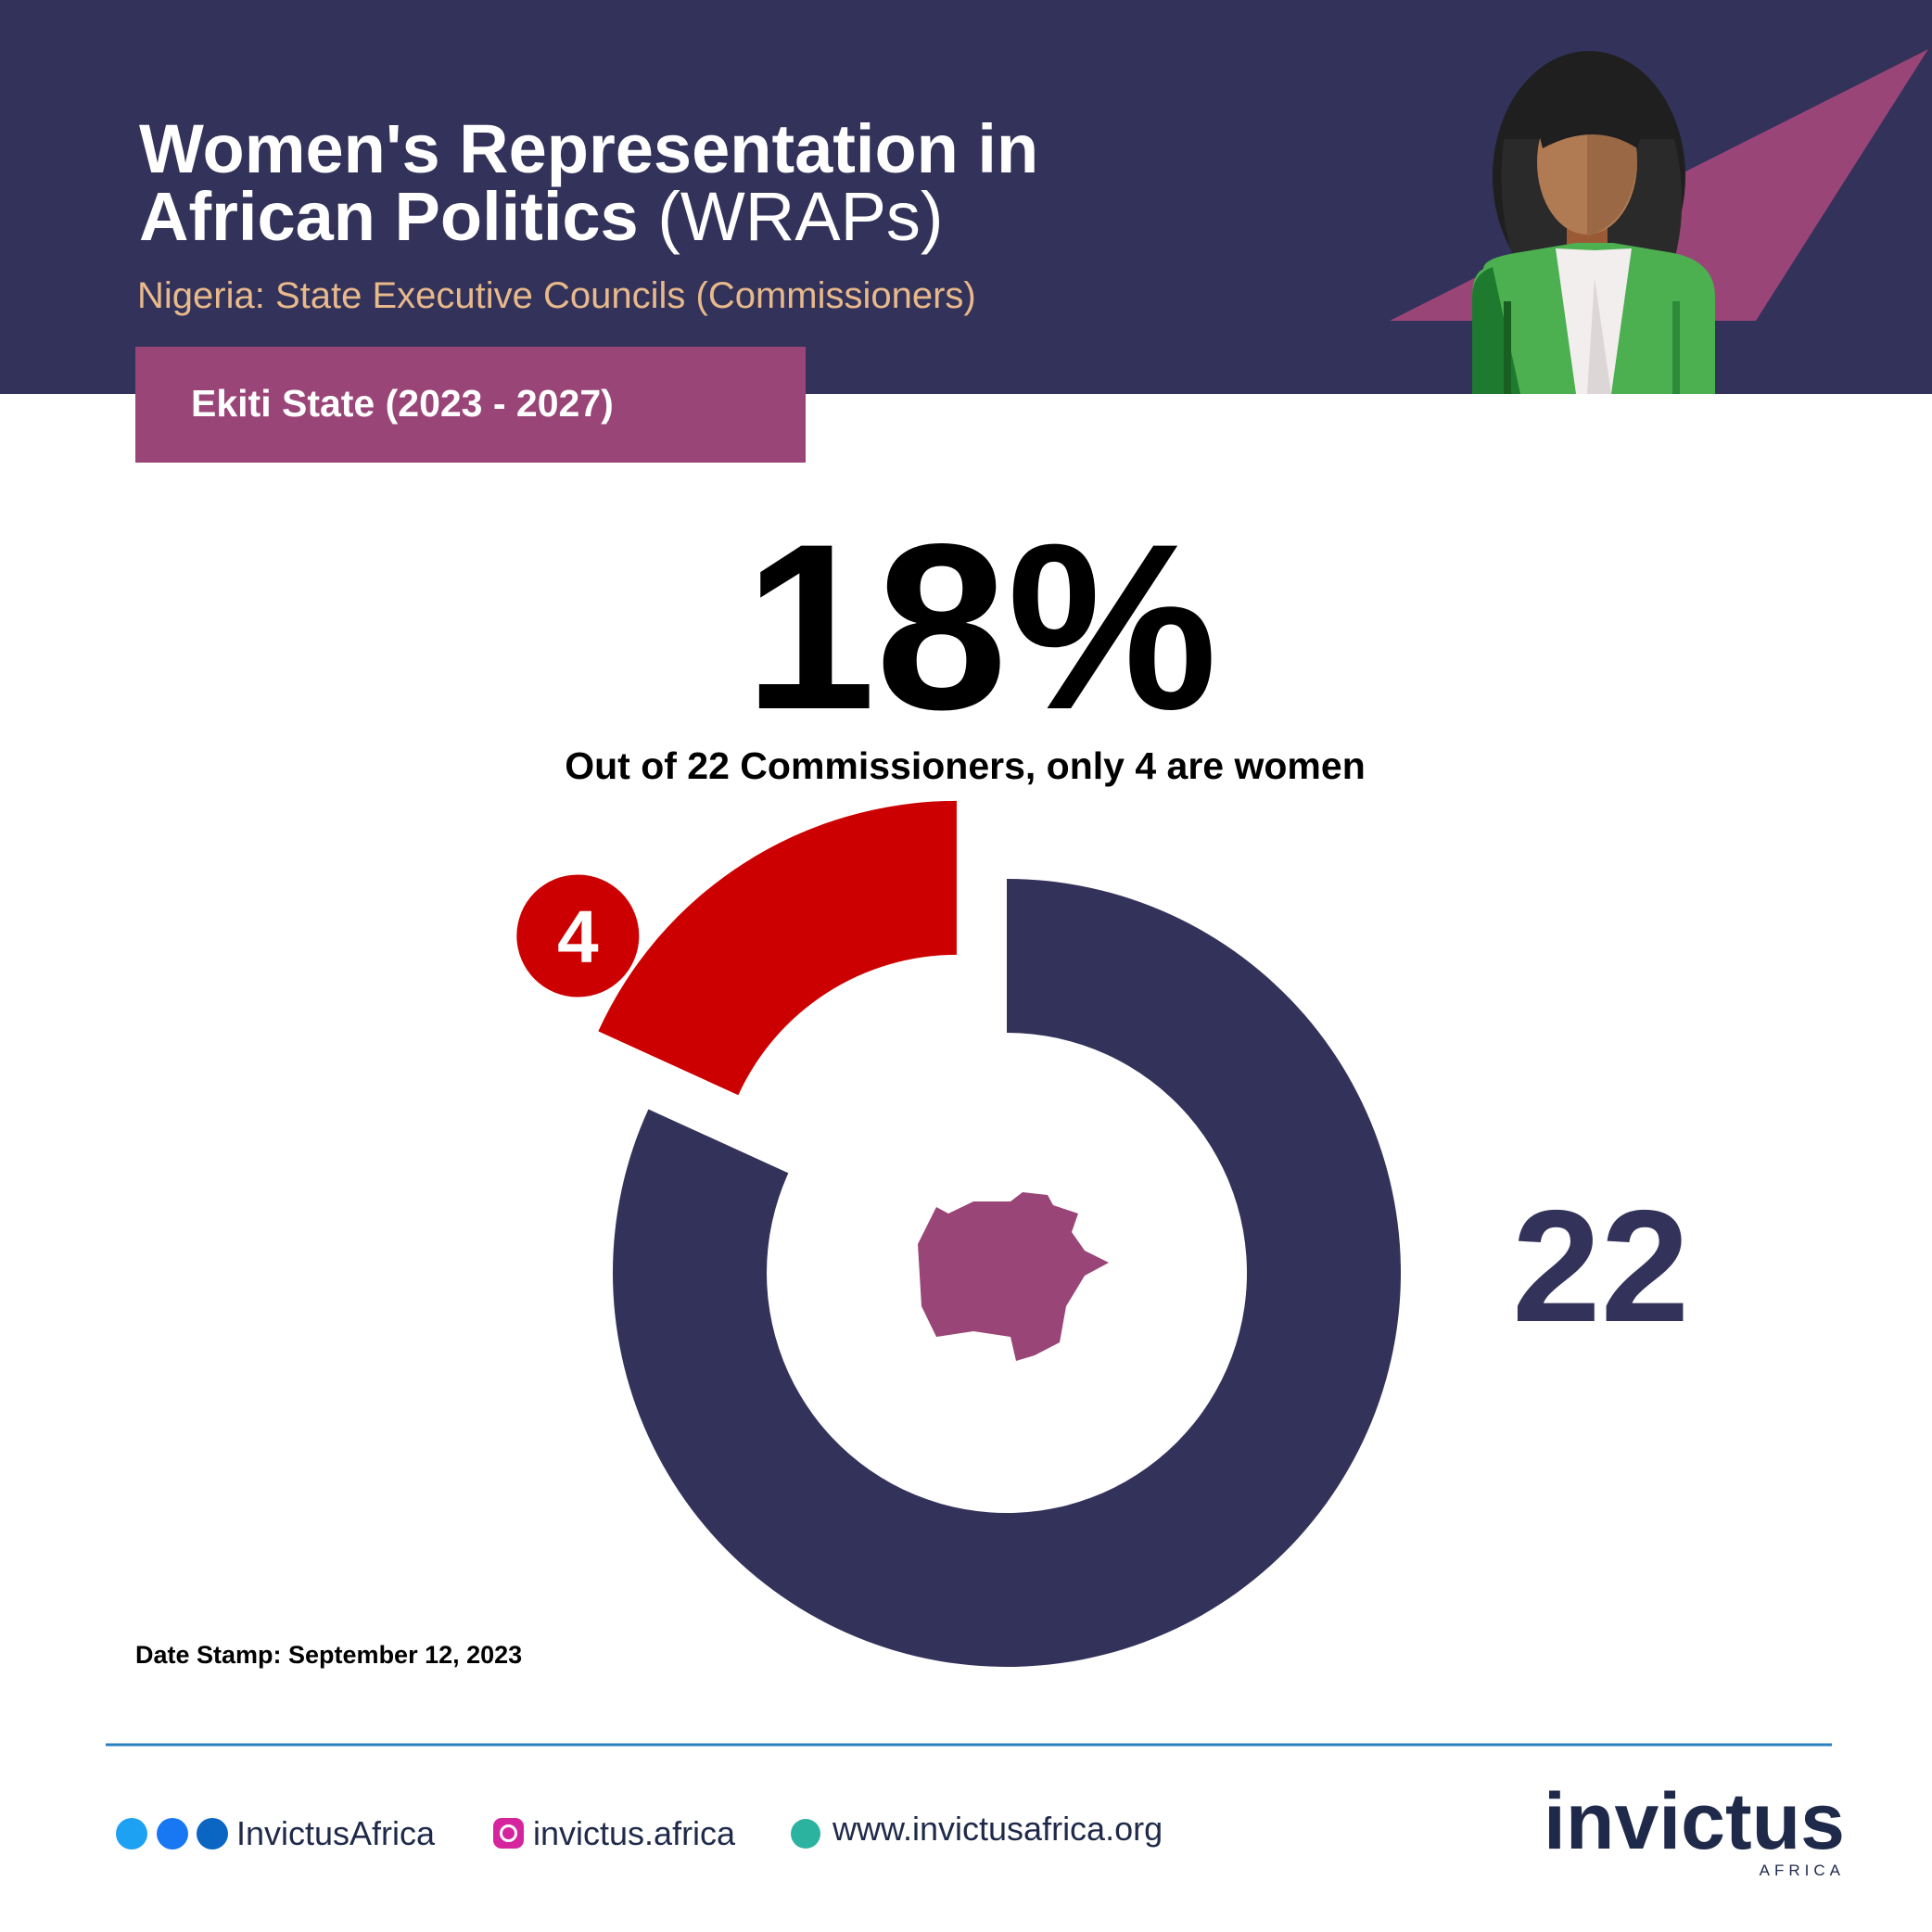  I want to click on headline: 18%, so click(980, 627).